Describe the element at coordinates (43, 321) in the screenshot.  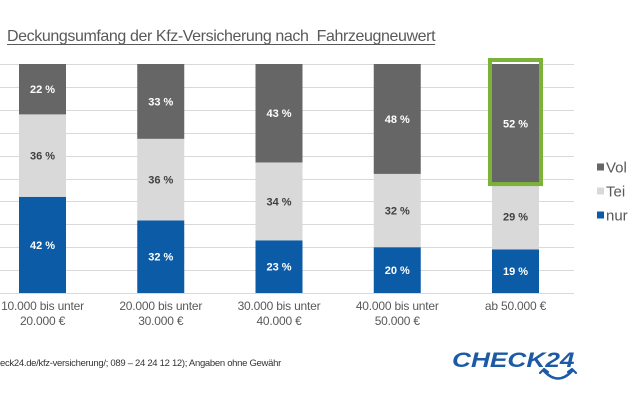
I see `x-tick-label-line: 20.000 €` at that location.